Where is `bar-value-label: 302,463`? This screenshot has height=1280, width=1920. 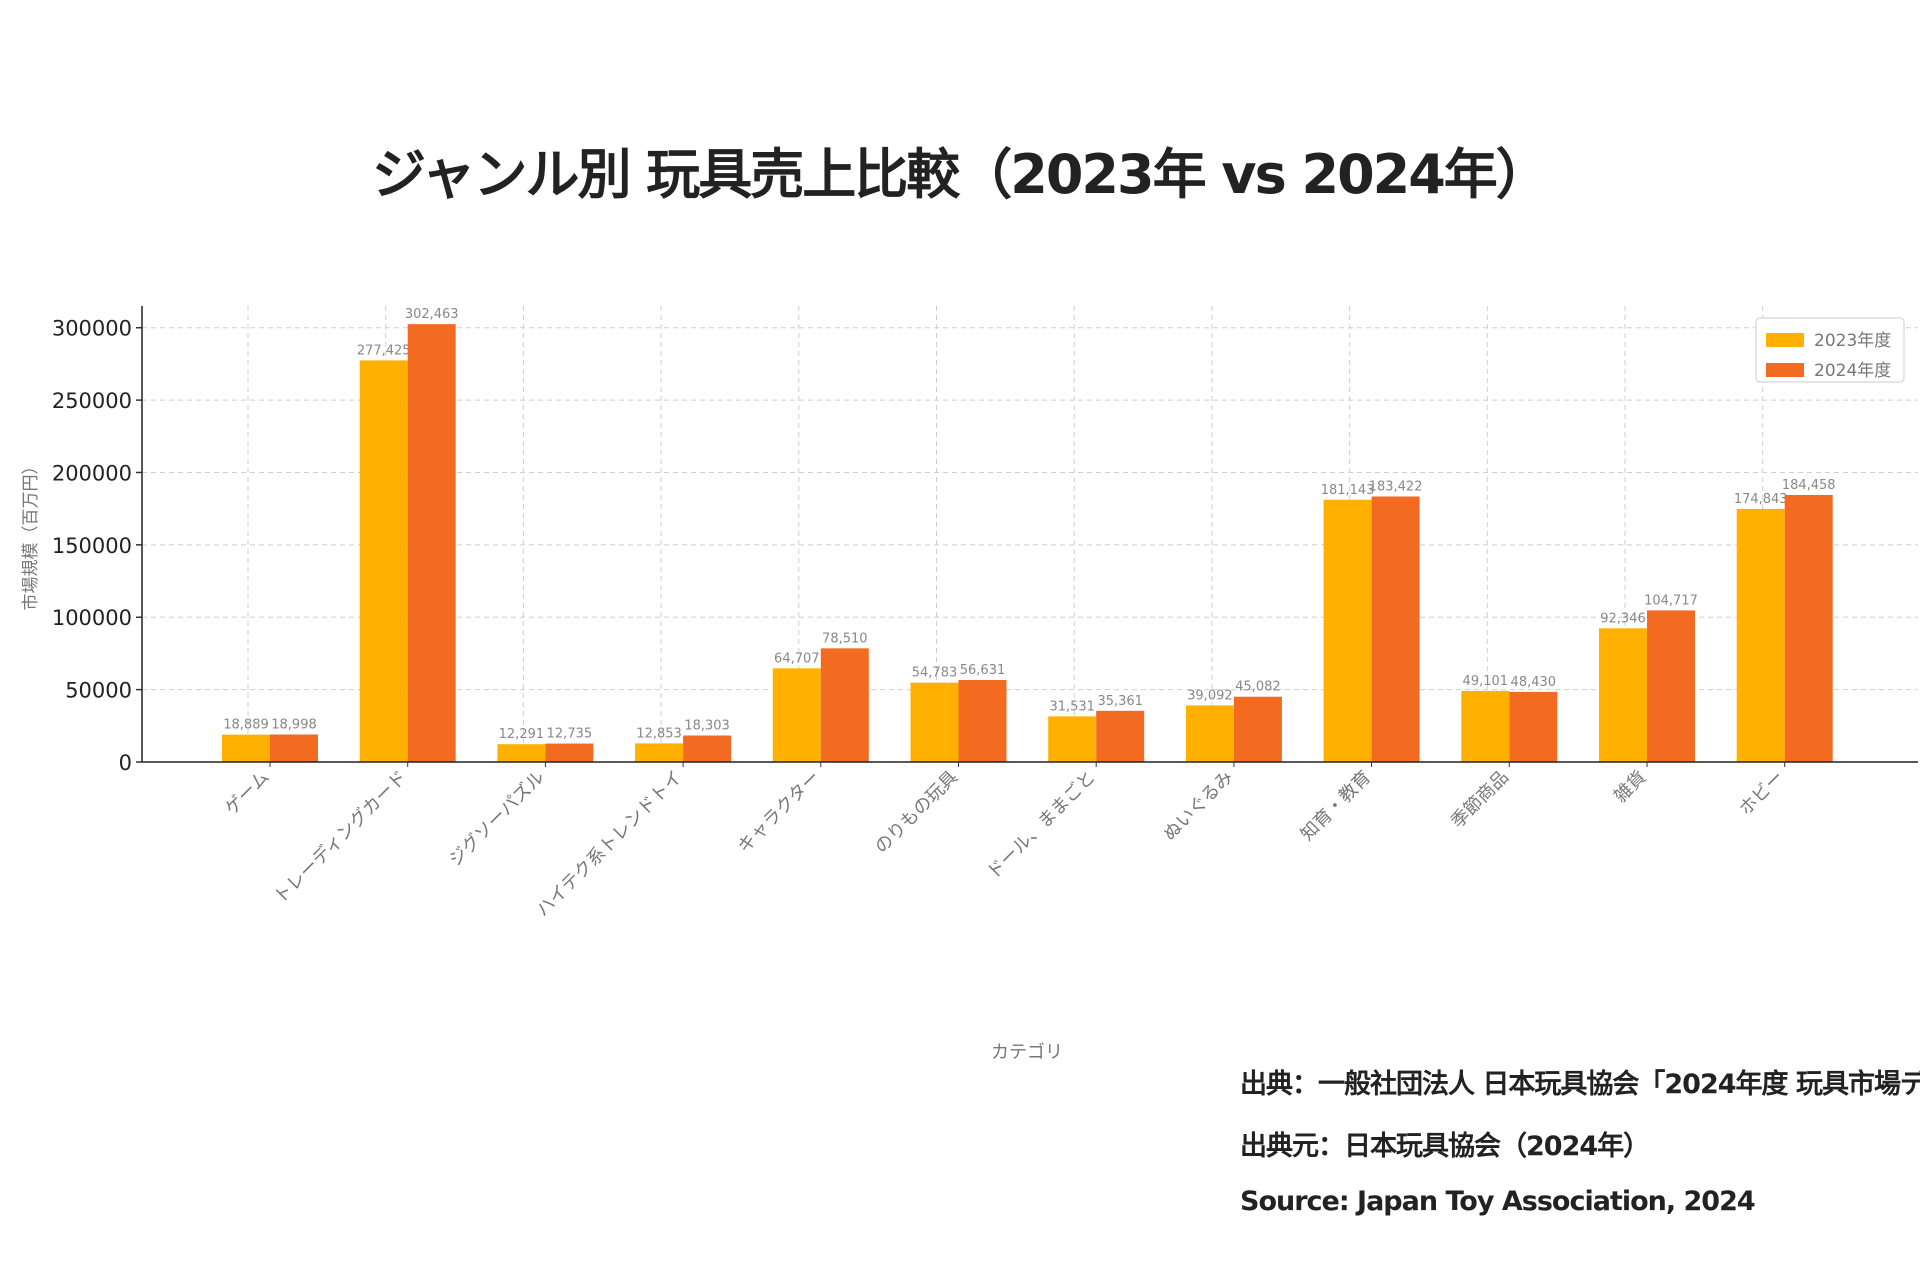
bar-value-label: 302,463 is located at coordinates (432, 314).